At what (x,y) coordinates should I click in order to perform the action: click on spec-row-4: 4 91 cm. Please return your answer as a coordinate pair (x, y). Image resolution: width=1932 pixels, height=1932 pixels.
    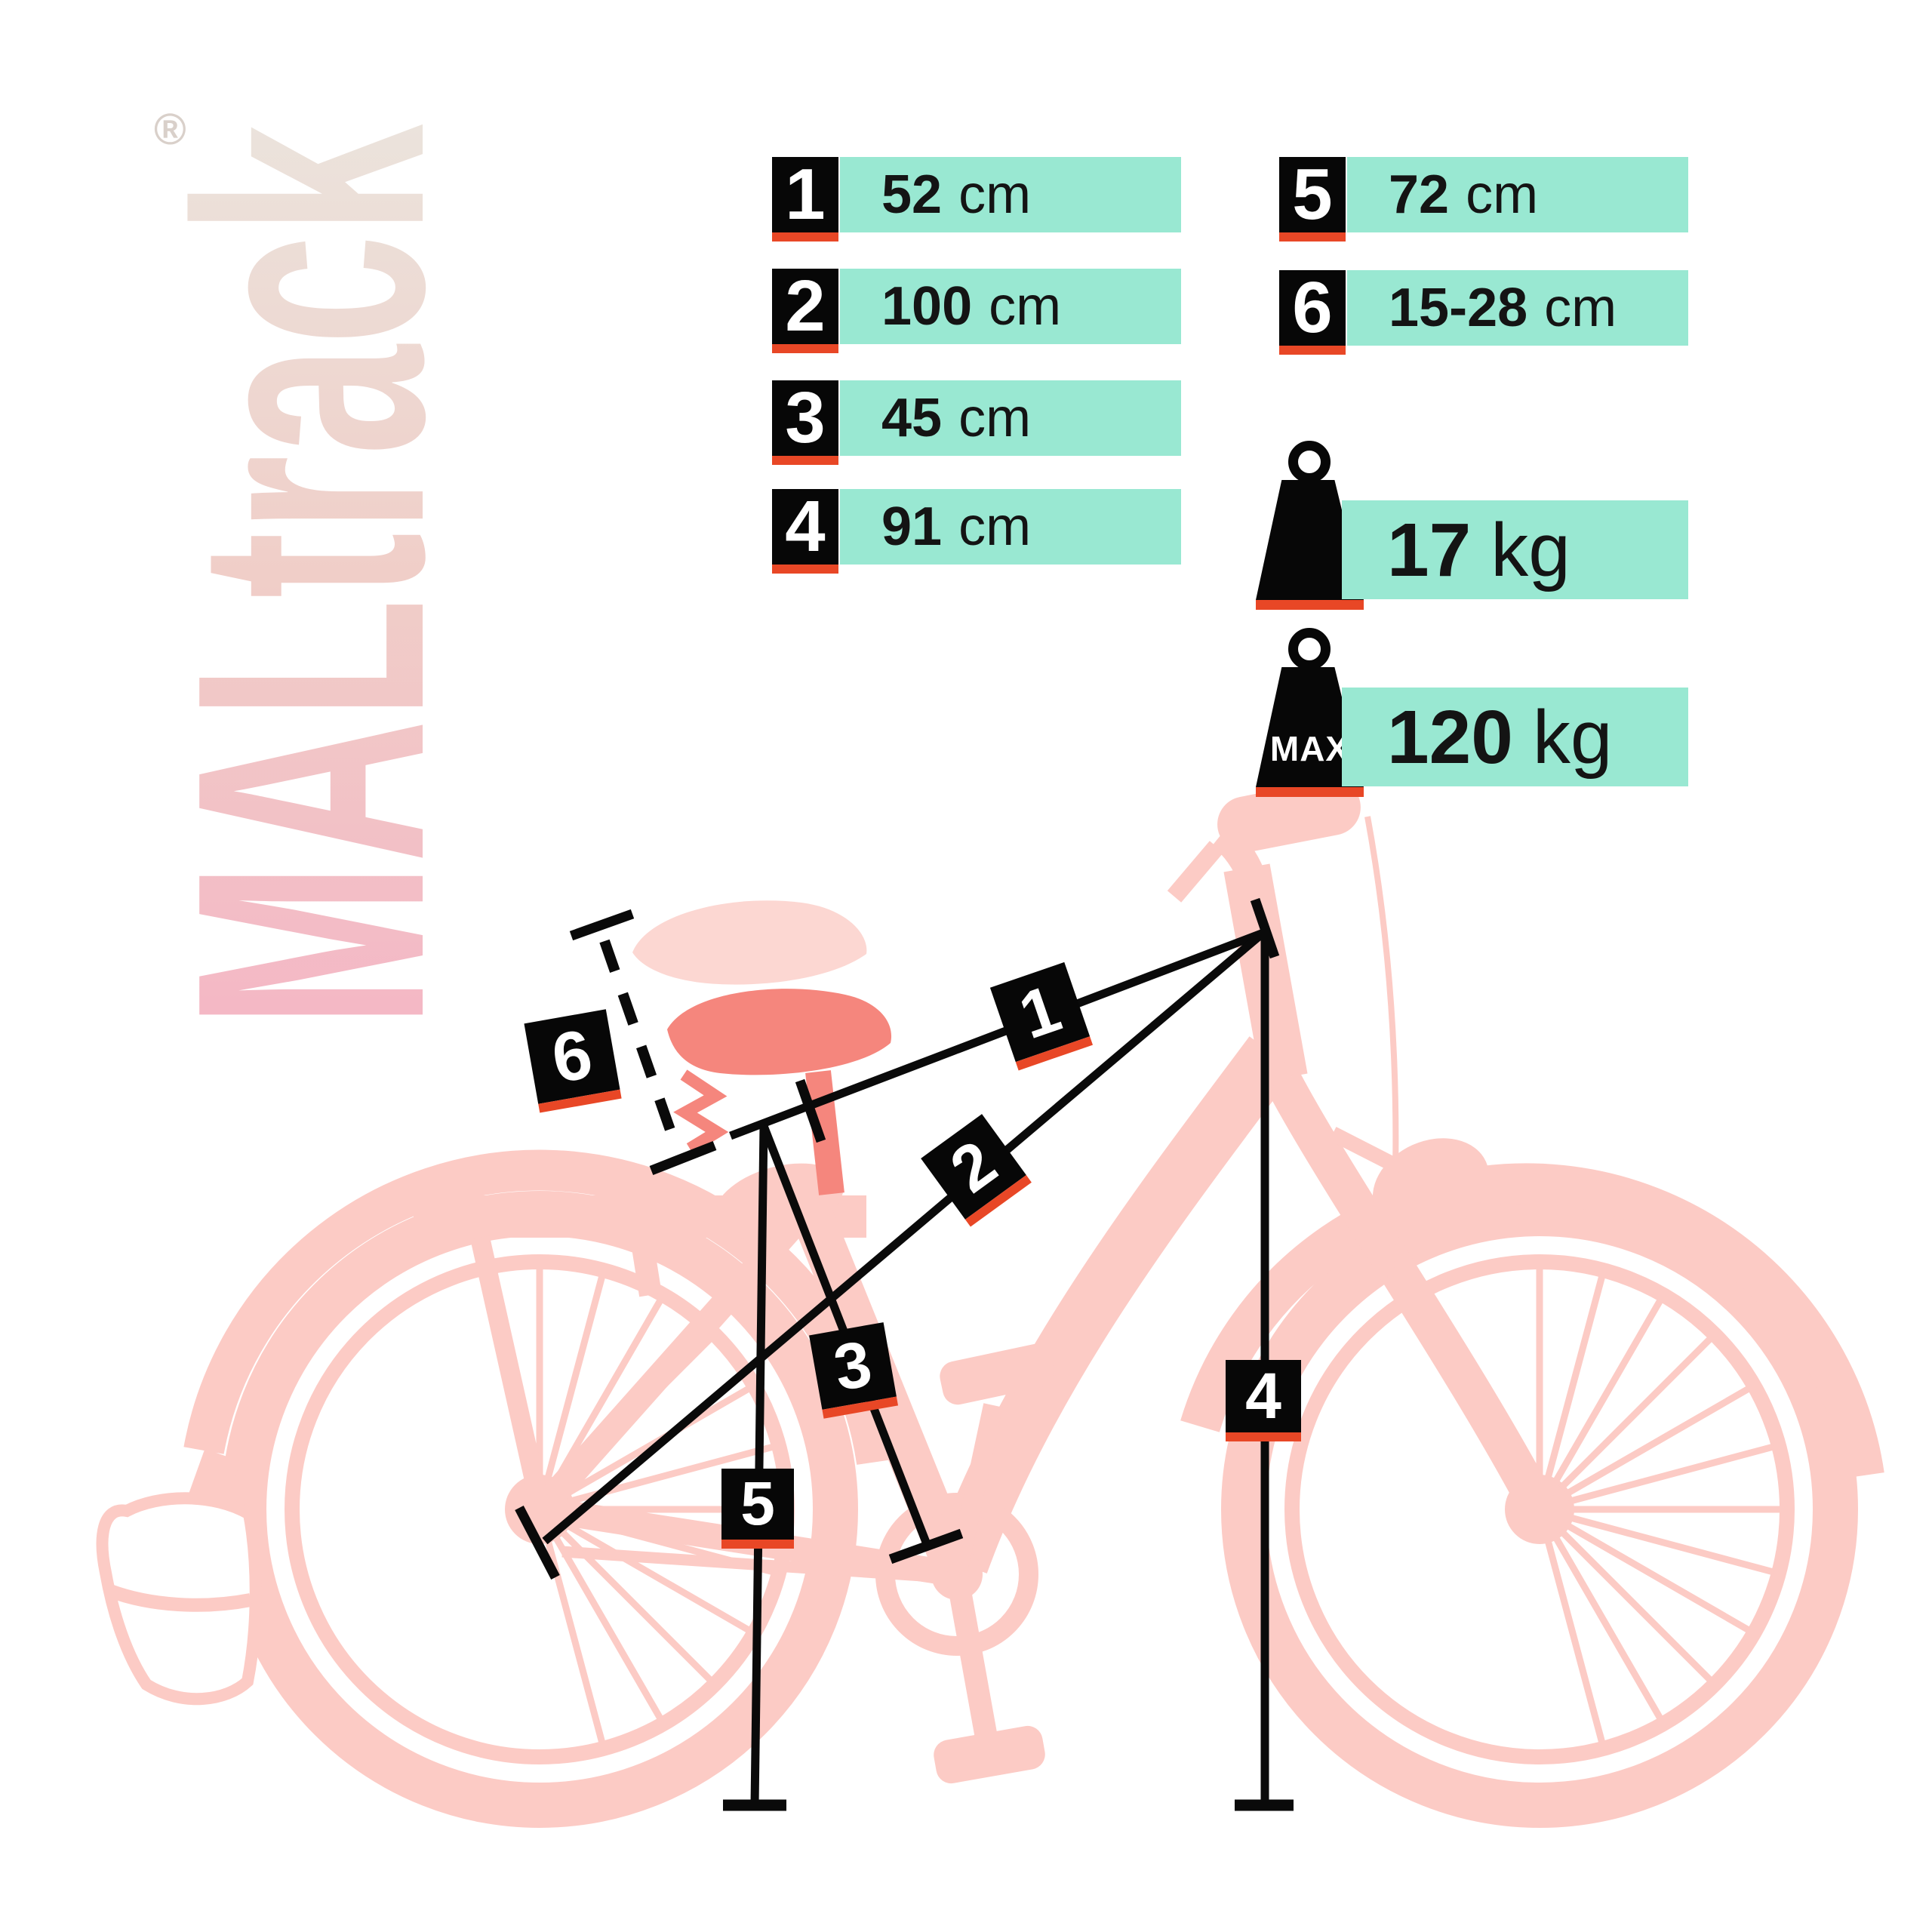
    Looking at the image, I should click on (976, 530).